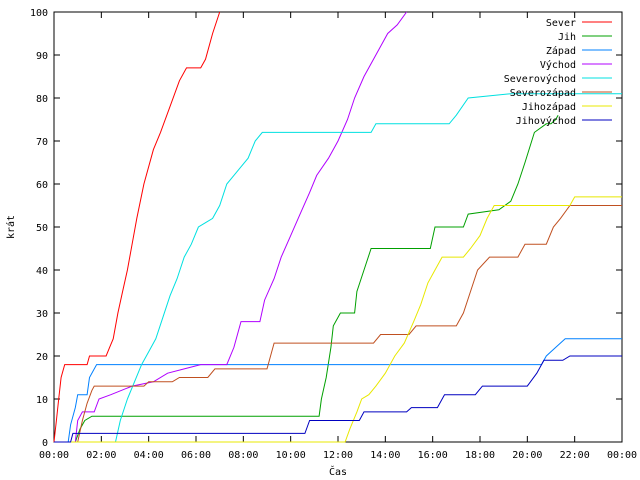  Describe the element at coordinates (243, 455) in the screenshot. I see `x-tick-label: 08:00` at that location.